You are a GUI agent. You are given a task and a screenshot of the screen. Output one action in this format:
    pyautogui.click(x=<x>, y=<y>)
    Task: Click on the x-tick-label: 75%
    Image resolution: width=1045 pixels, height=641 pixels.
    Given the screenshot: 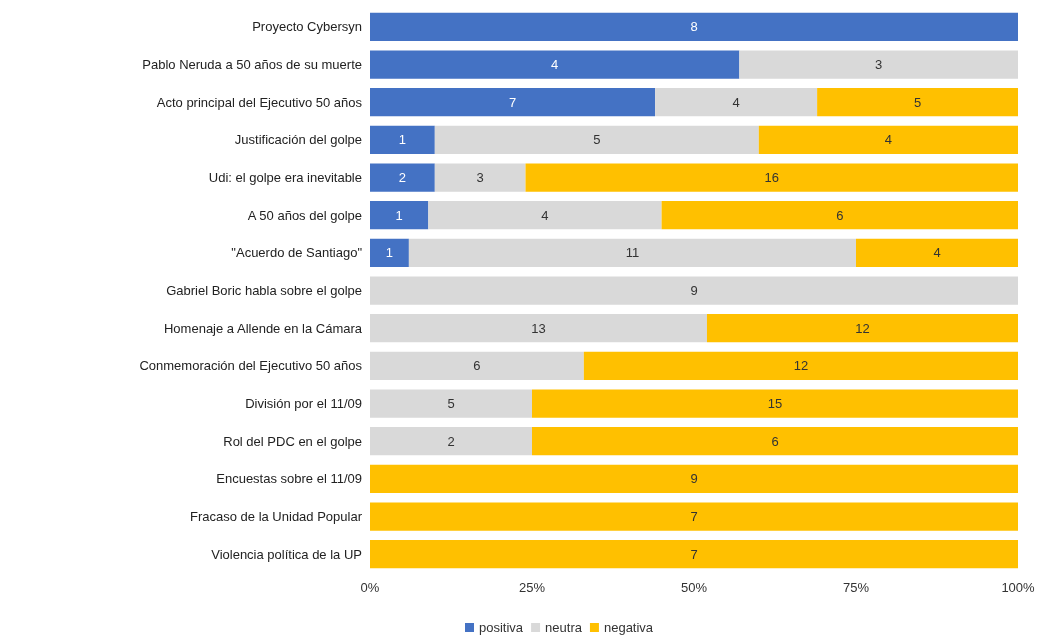 What is the action you would take?
    pyautogui.click(x=856, y=587)
    